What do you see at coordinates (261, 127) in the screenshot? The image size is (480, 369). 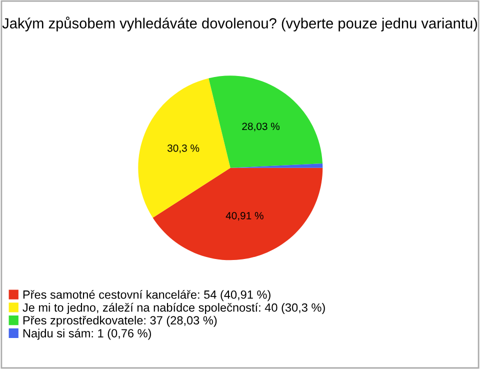 I see `data-label: 28,03 %` at bounding box center [261, 127].